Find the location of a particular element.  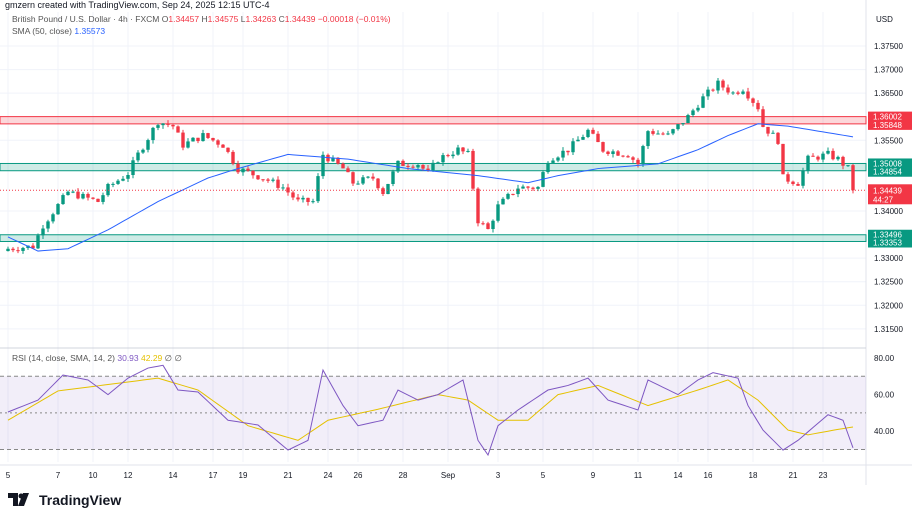

zone-top-label: 1.33496 is located at coordinates (887, 235).